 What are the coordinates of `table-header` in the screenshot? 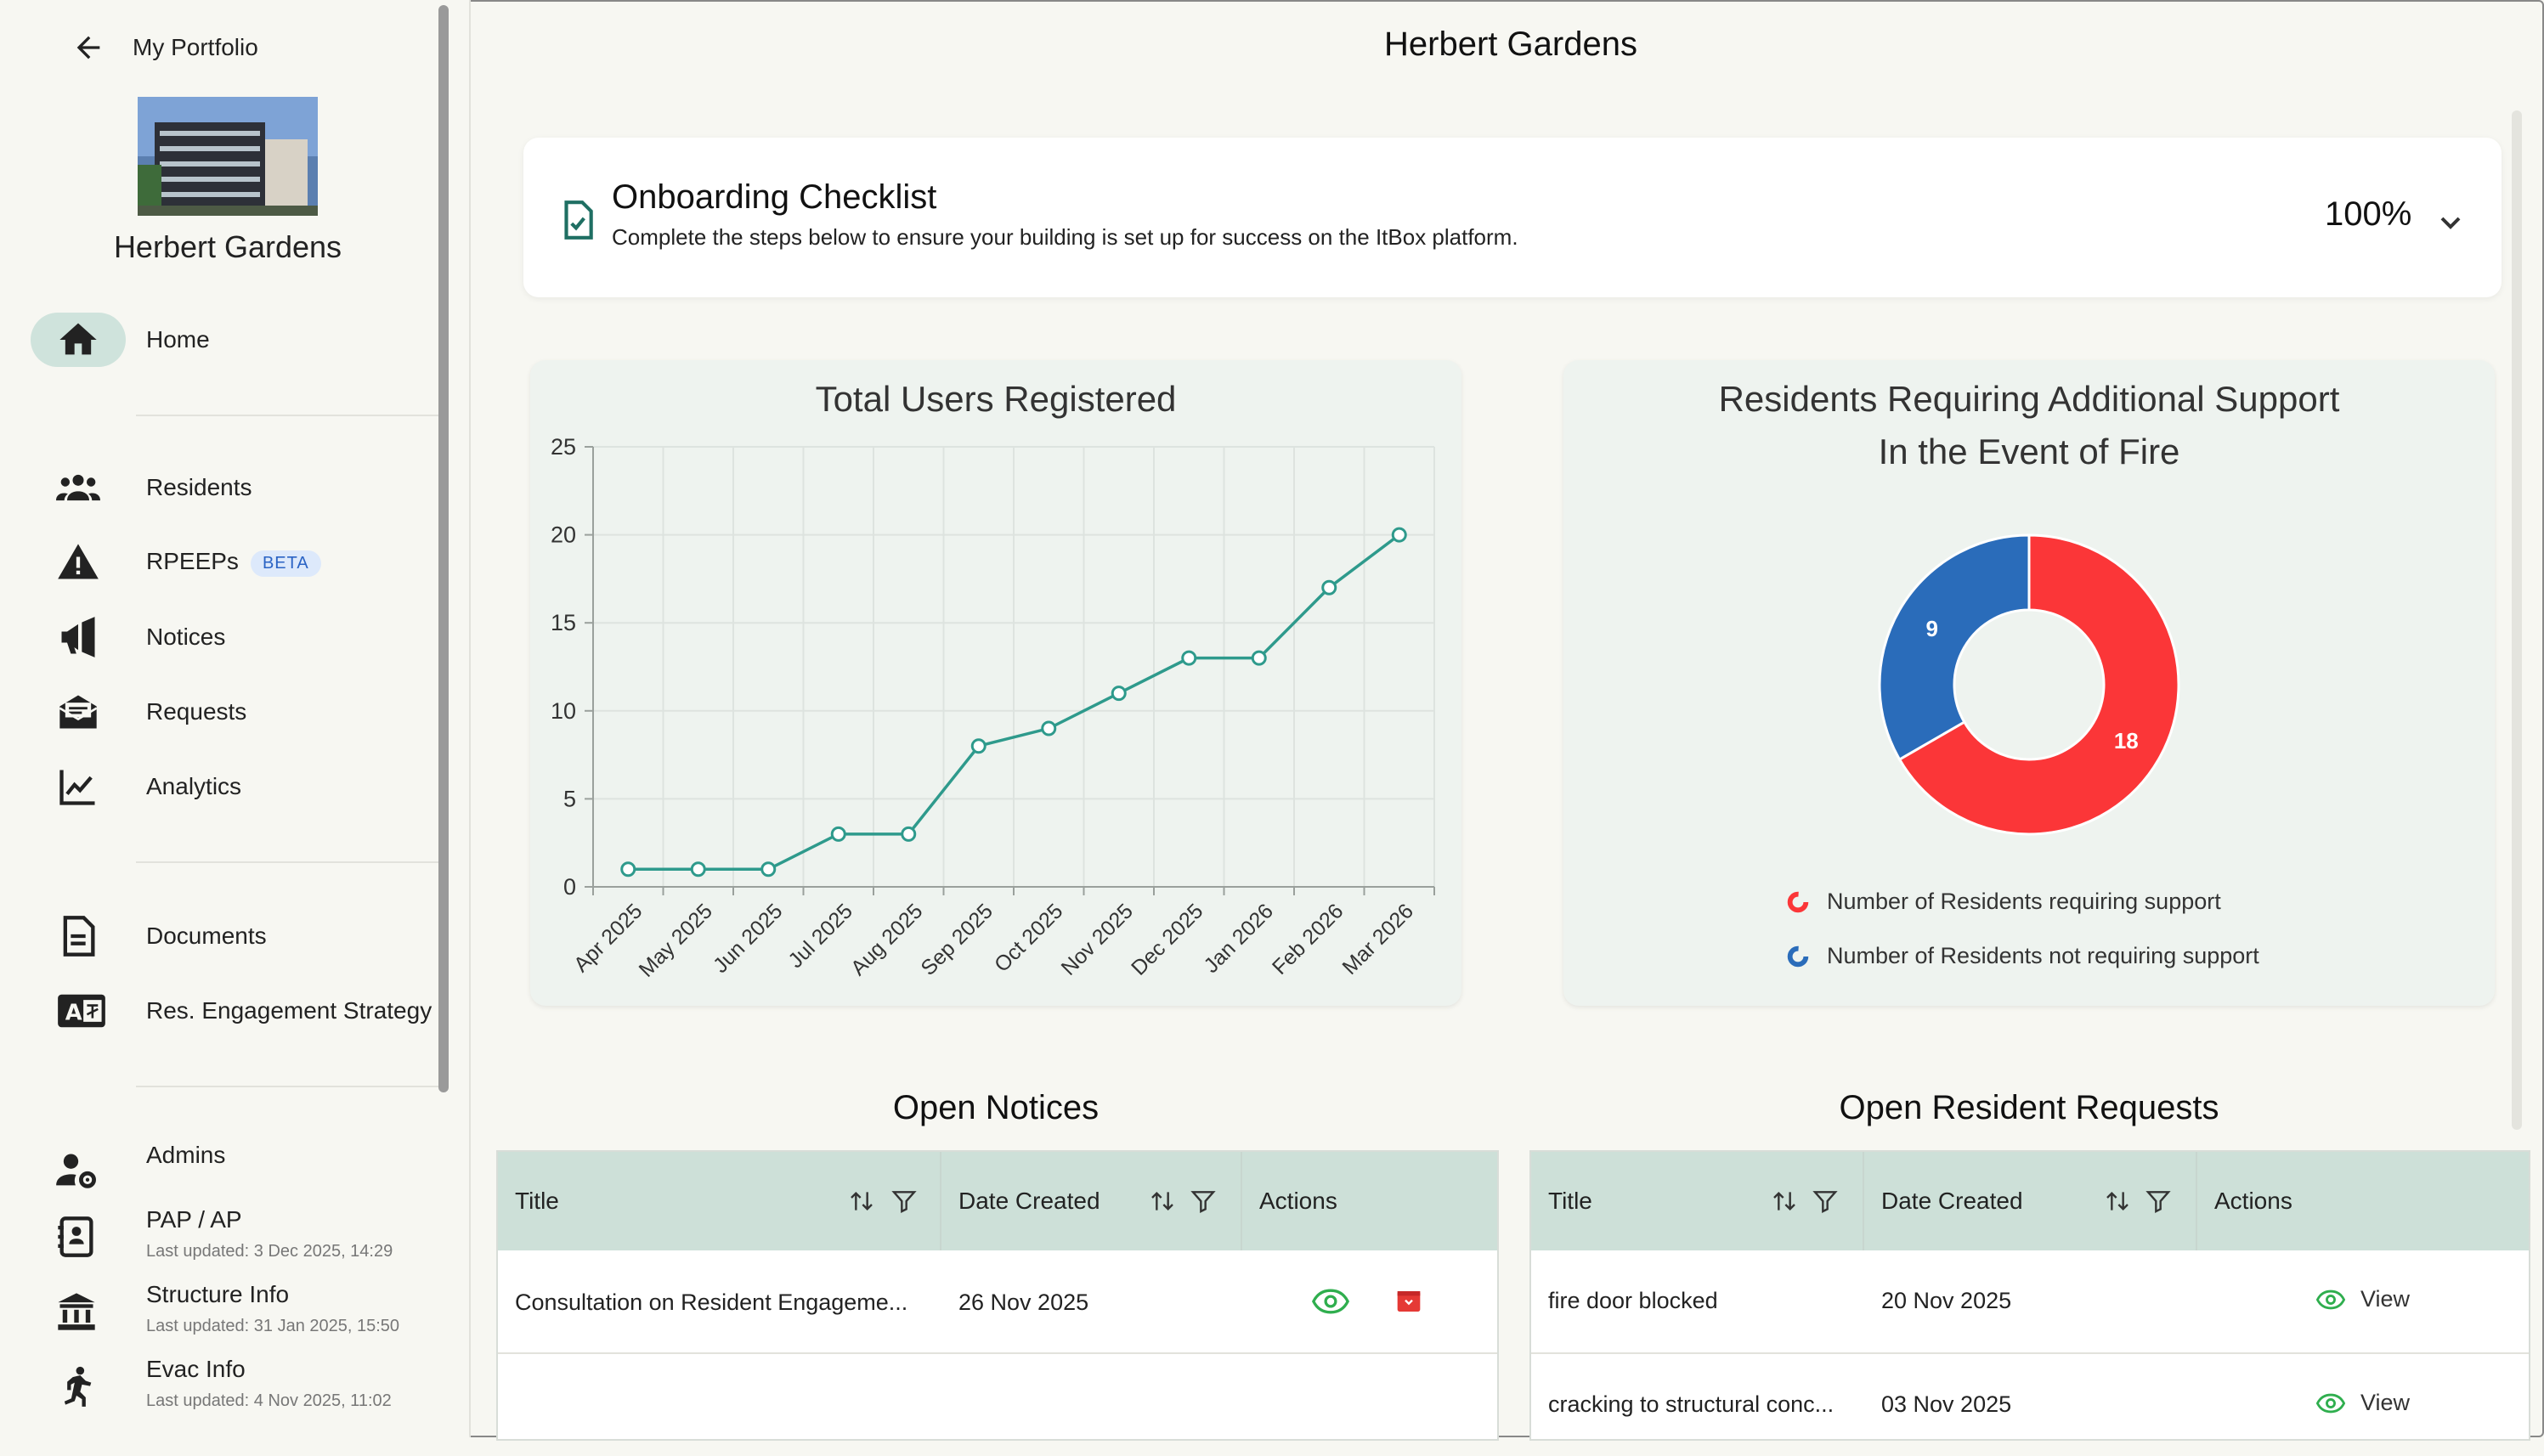 It's located at (2030, 1201).